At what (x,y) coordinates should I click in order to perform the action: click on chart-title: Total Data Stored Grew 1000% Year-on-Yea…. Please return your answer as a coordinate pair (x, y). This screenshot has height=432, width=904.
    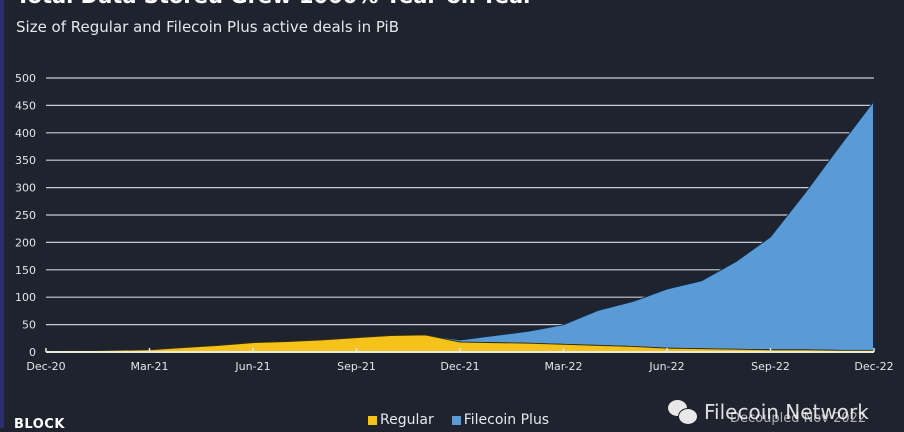
    Looking at the image, I should click on (275, 4).